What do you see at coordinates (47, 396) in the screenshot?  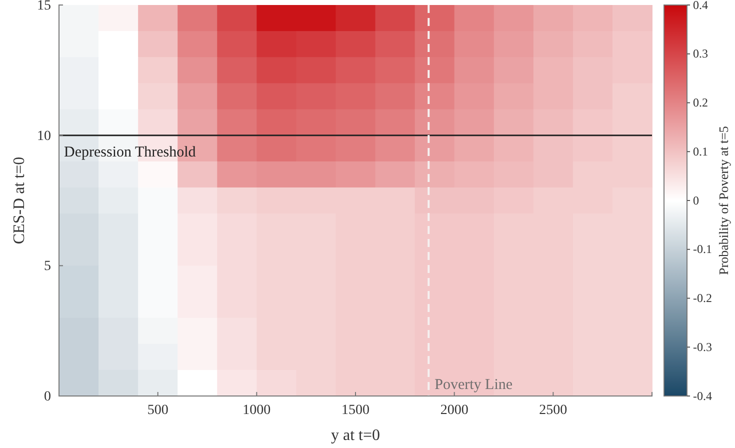 I see `y-tick-label: 0` at bounding box center [47, 396].